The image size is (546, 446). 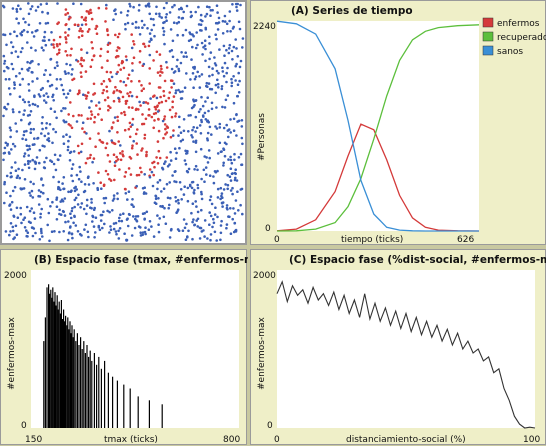 I want to click on legend-swatch-sanos, so click(x=488, y=50).